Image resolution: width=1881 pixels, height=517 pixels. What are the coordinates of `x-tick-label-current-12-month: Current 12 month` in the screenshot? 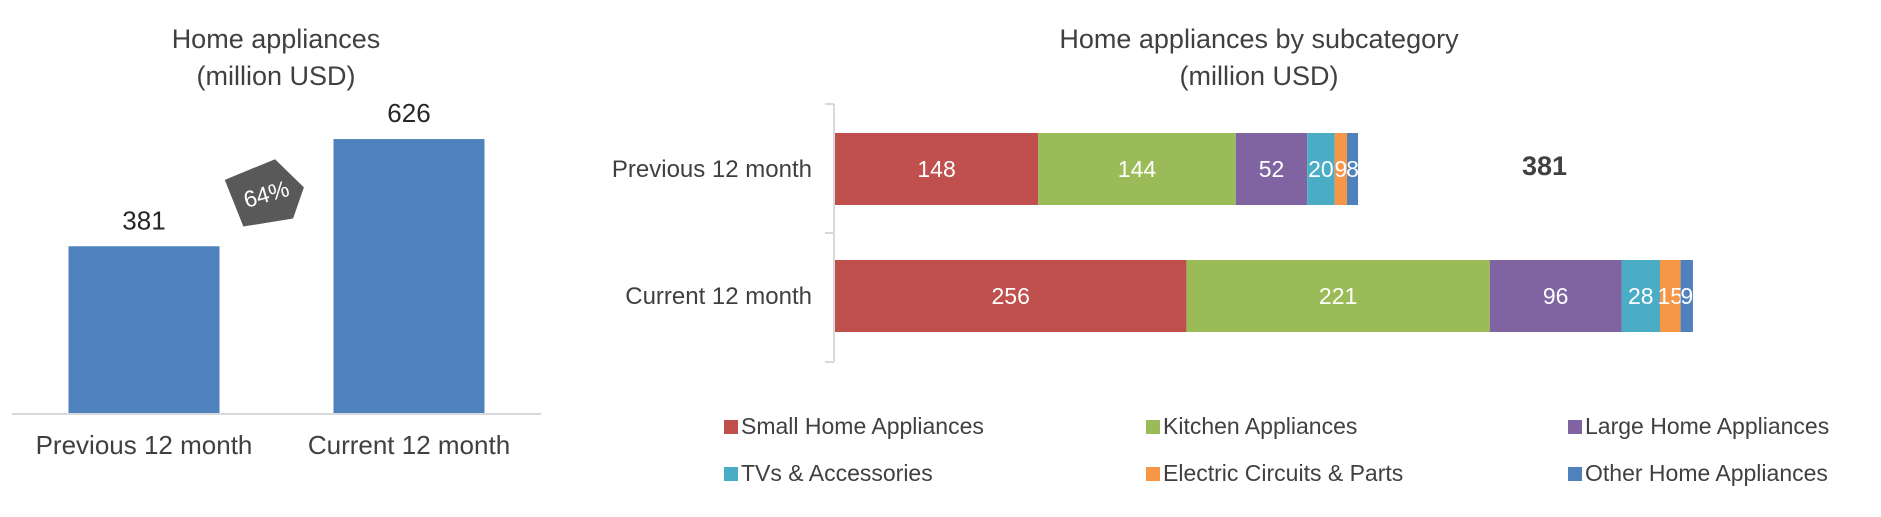 It's located at (409, 445).